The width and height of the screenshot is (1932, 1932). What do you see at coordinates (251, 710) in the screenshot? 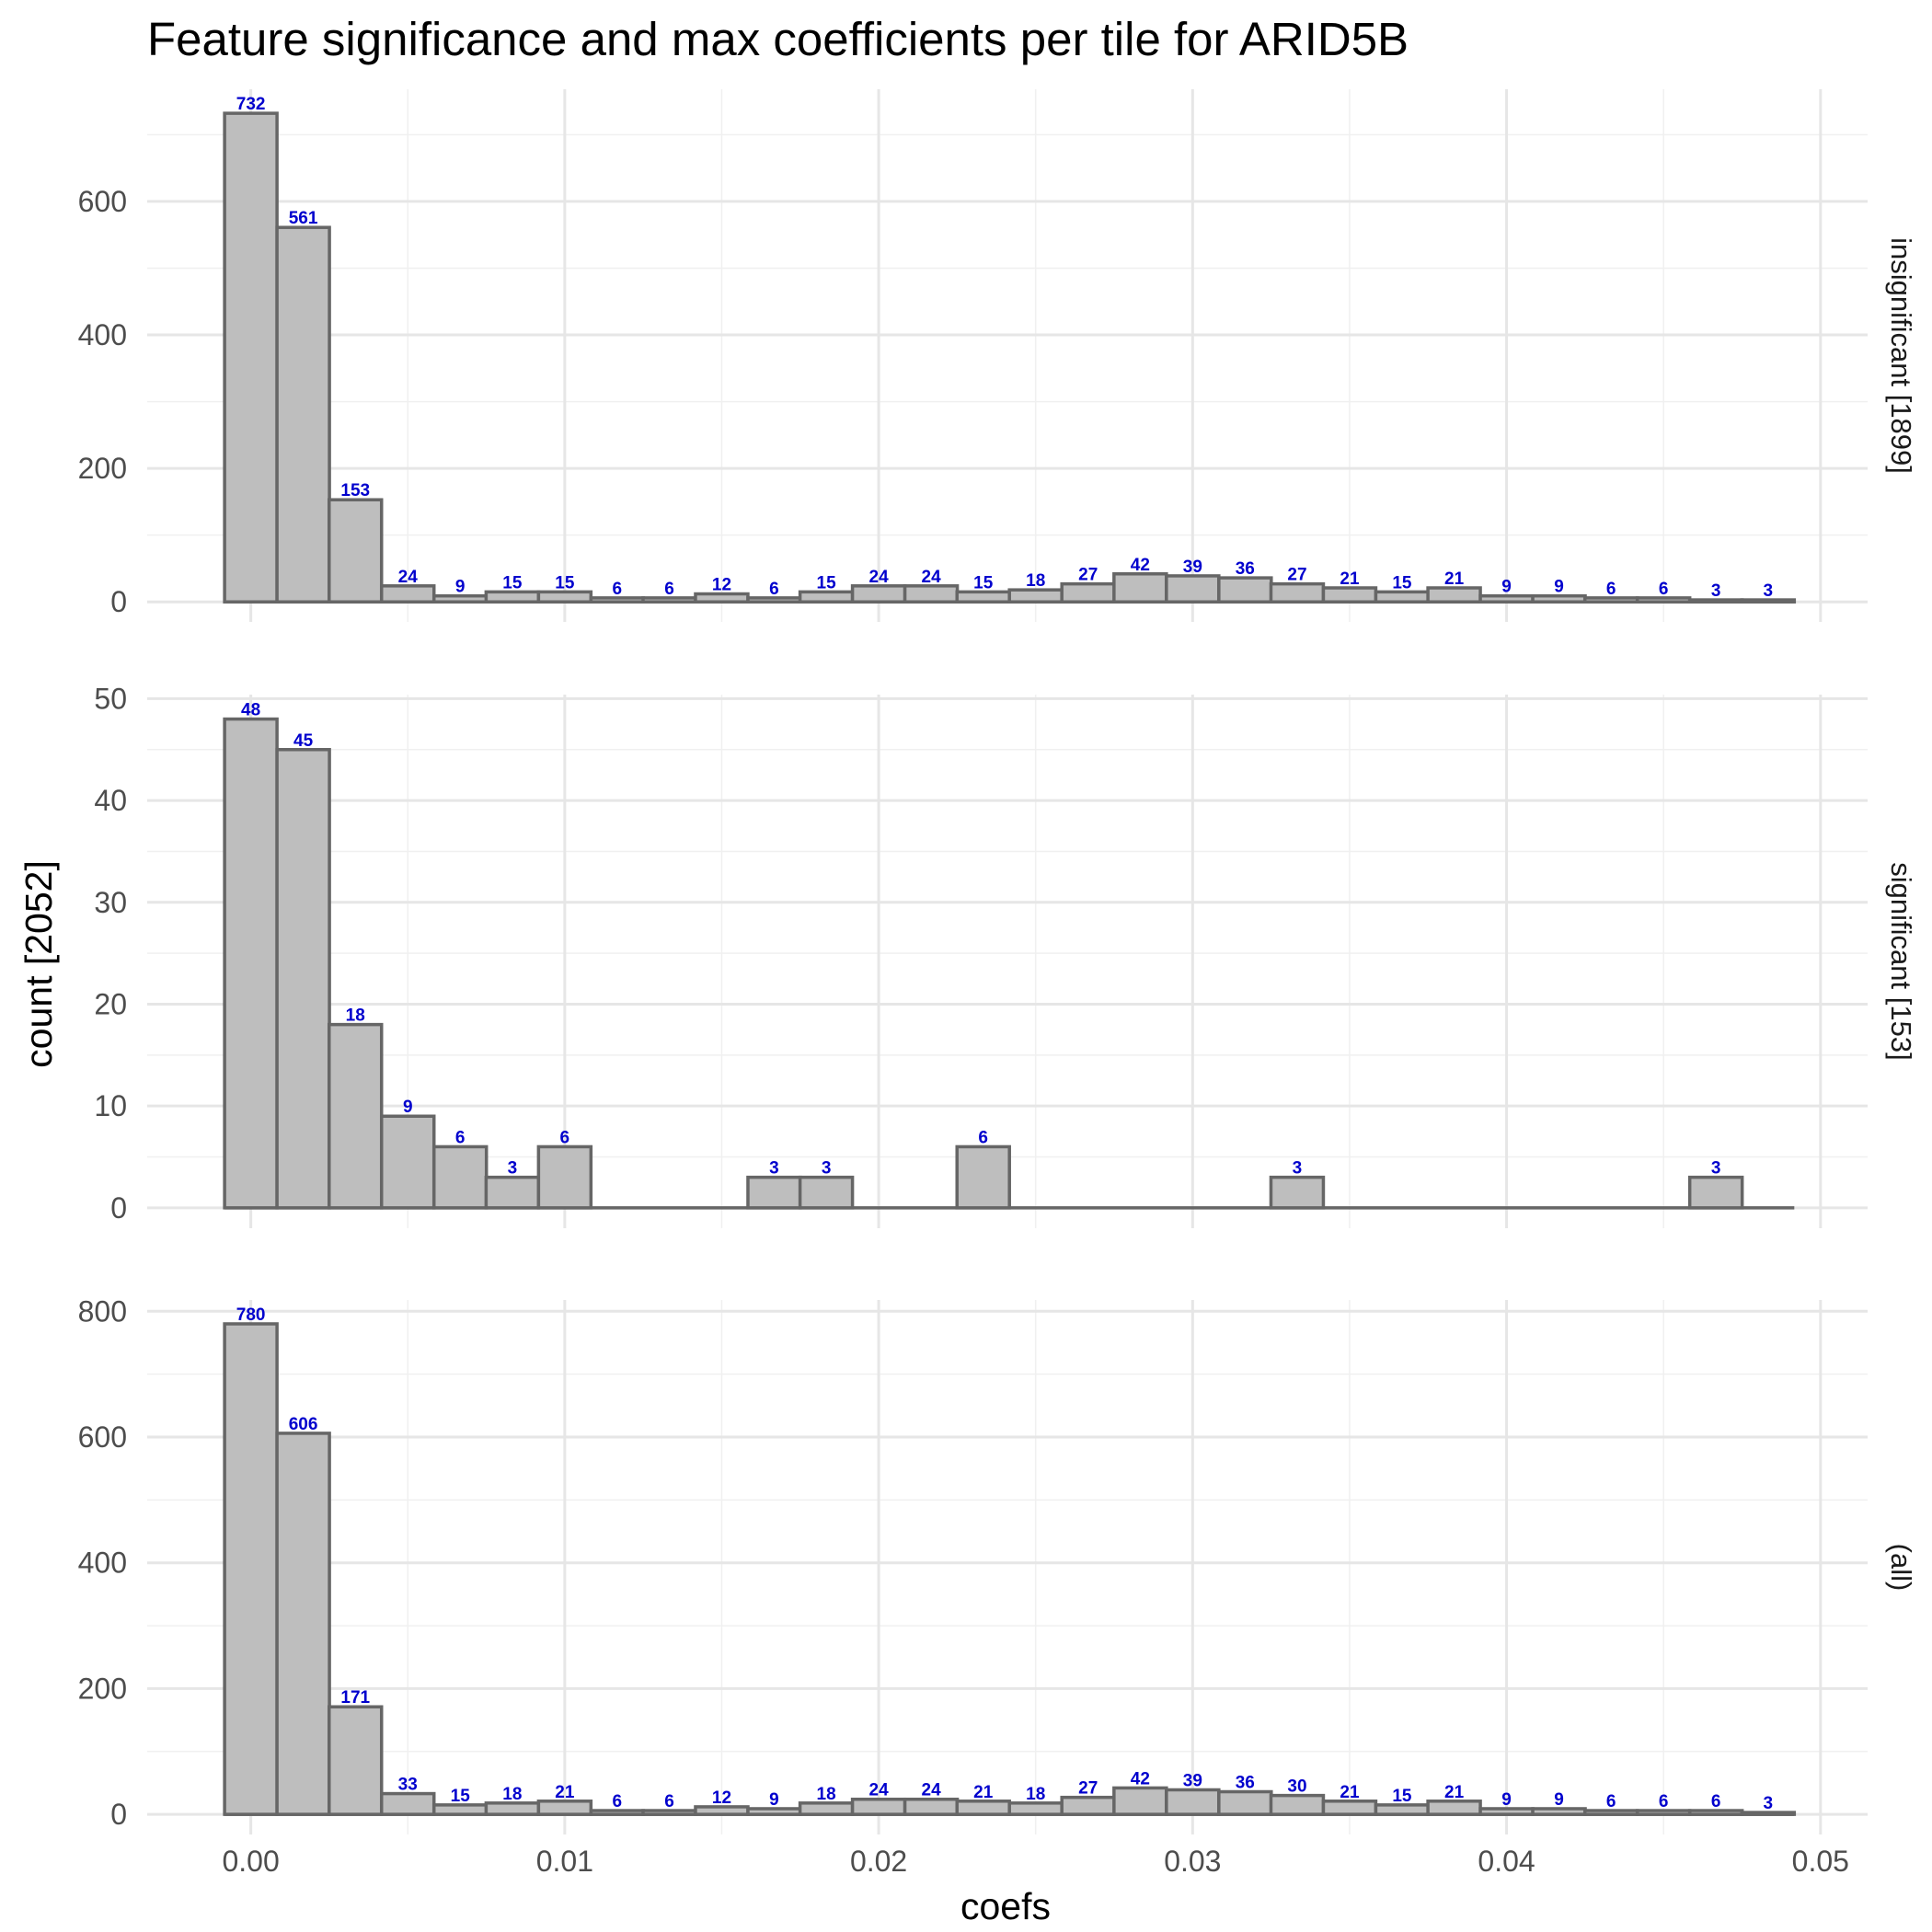
I see `bar-value-label: 48` at bounding box center [251, 710].